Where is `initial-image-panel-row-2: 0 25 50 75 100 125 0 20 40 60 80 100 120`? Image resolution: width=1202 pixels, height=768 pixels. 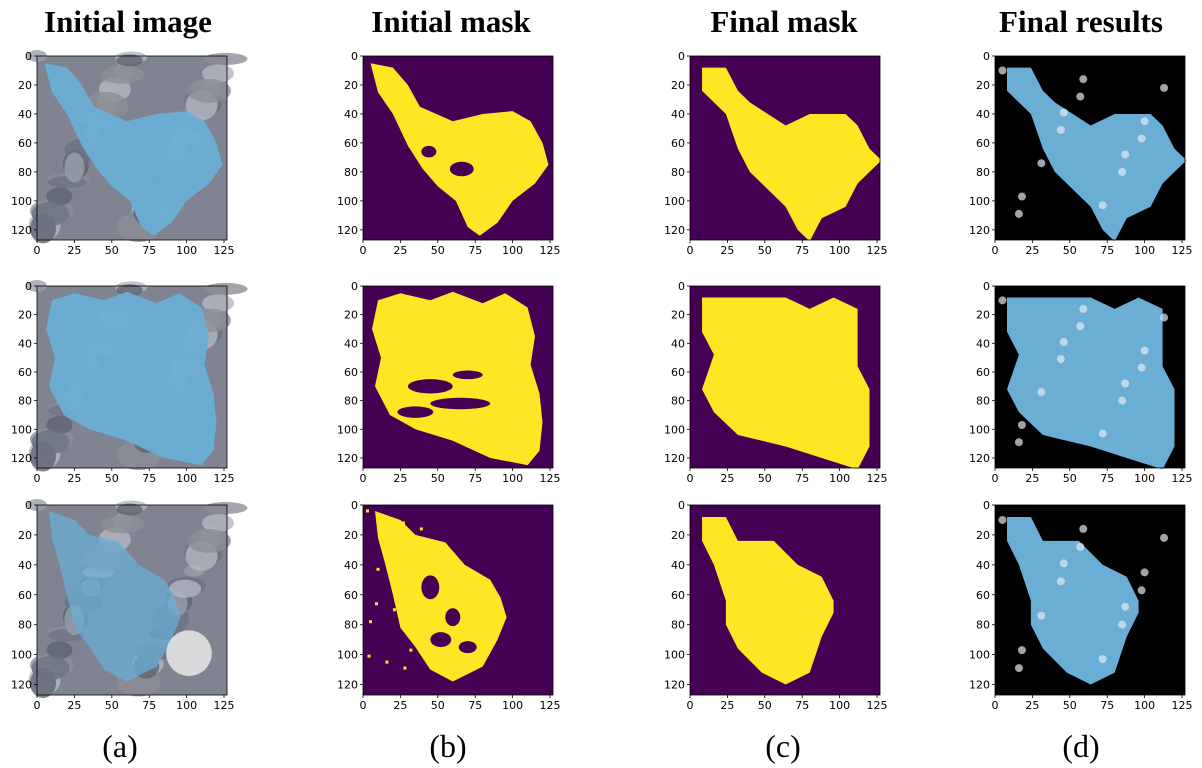 initial-image-panel-row-2: 0 25 50 75 100 125 0 20 40 60 80 100 120 is located at coordinates (129, 382).